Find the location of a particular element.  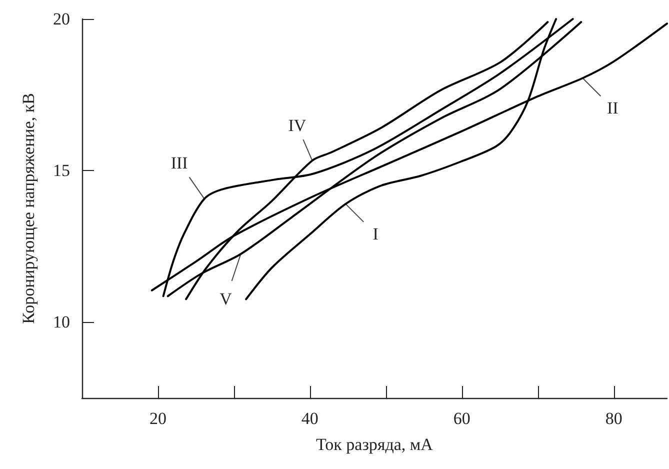

y-tick-label: 10 is located at coordinates (61, 322).